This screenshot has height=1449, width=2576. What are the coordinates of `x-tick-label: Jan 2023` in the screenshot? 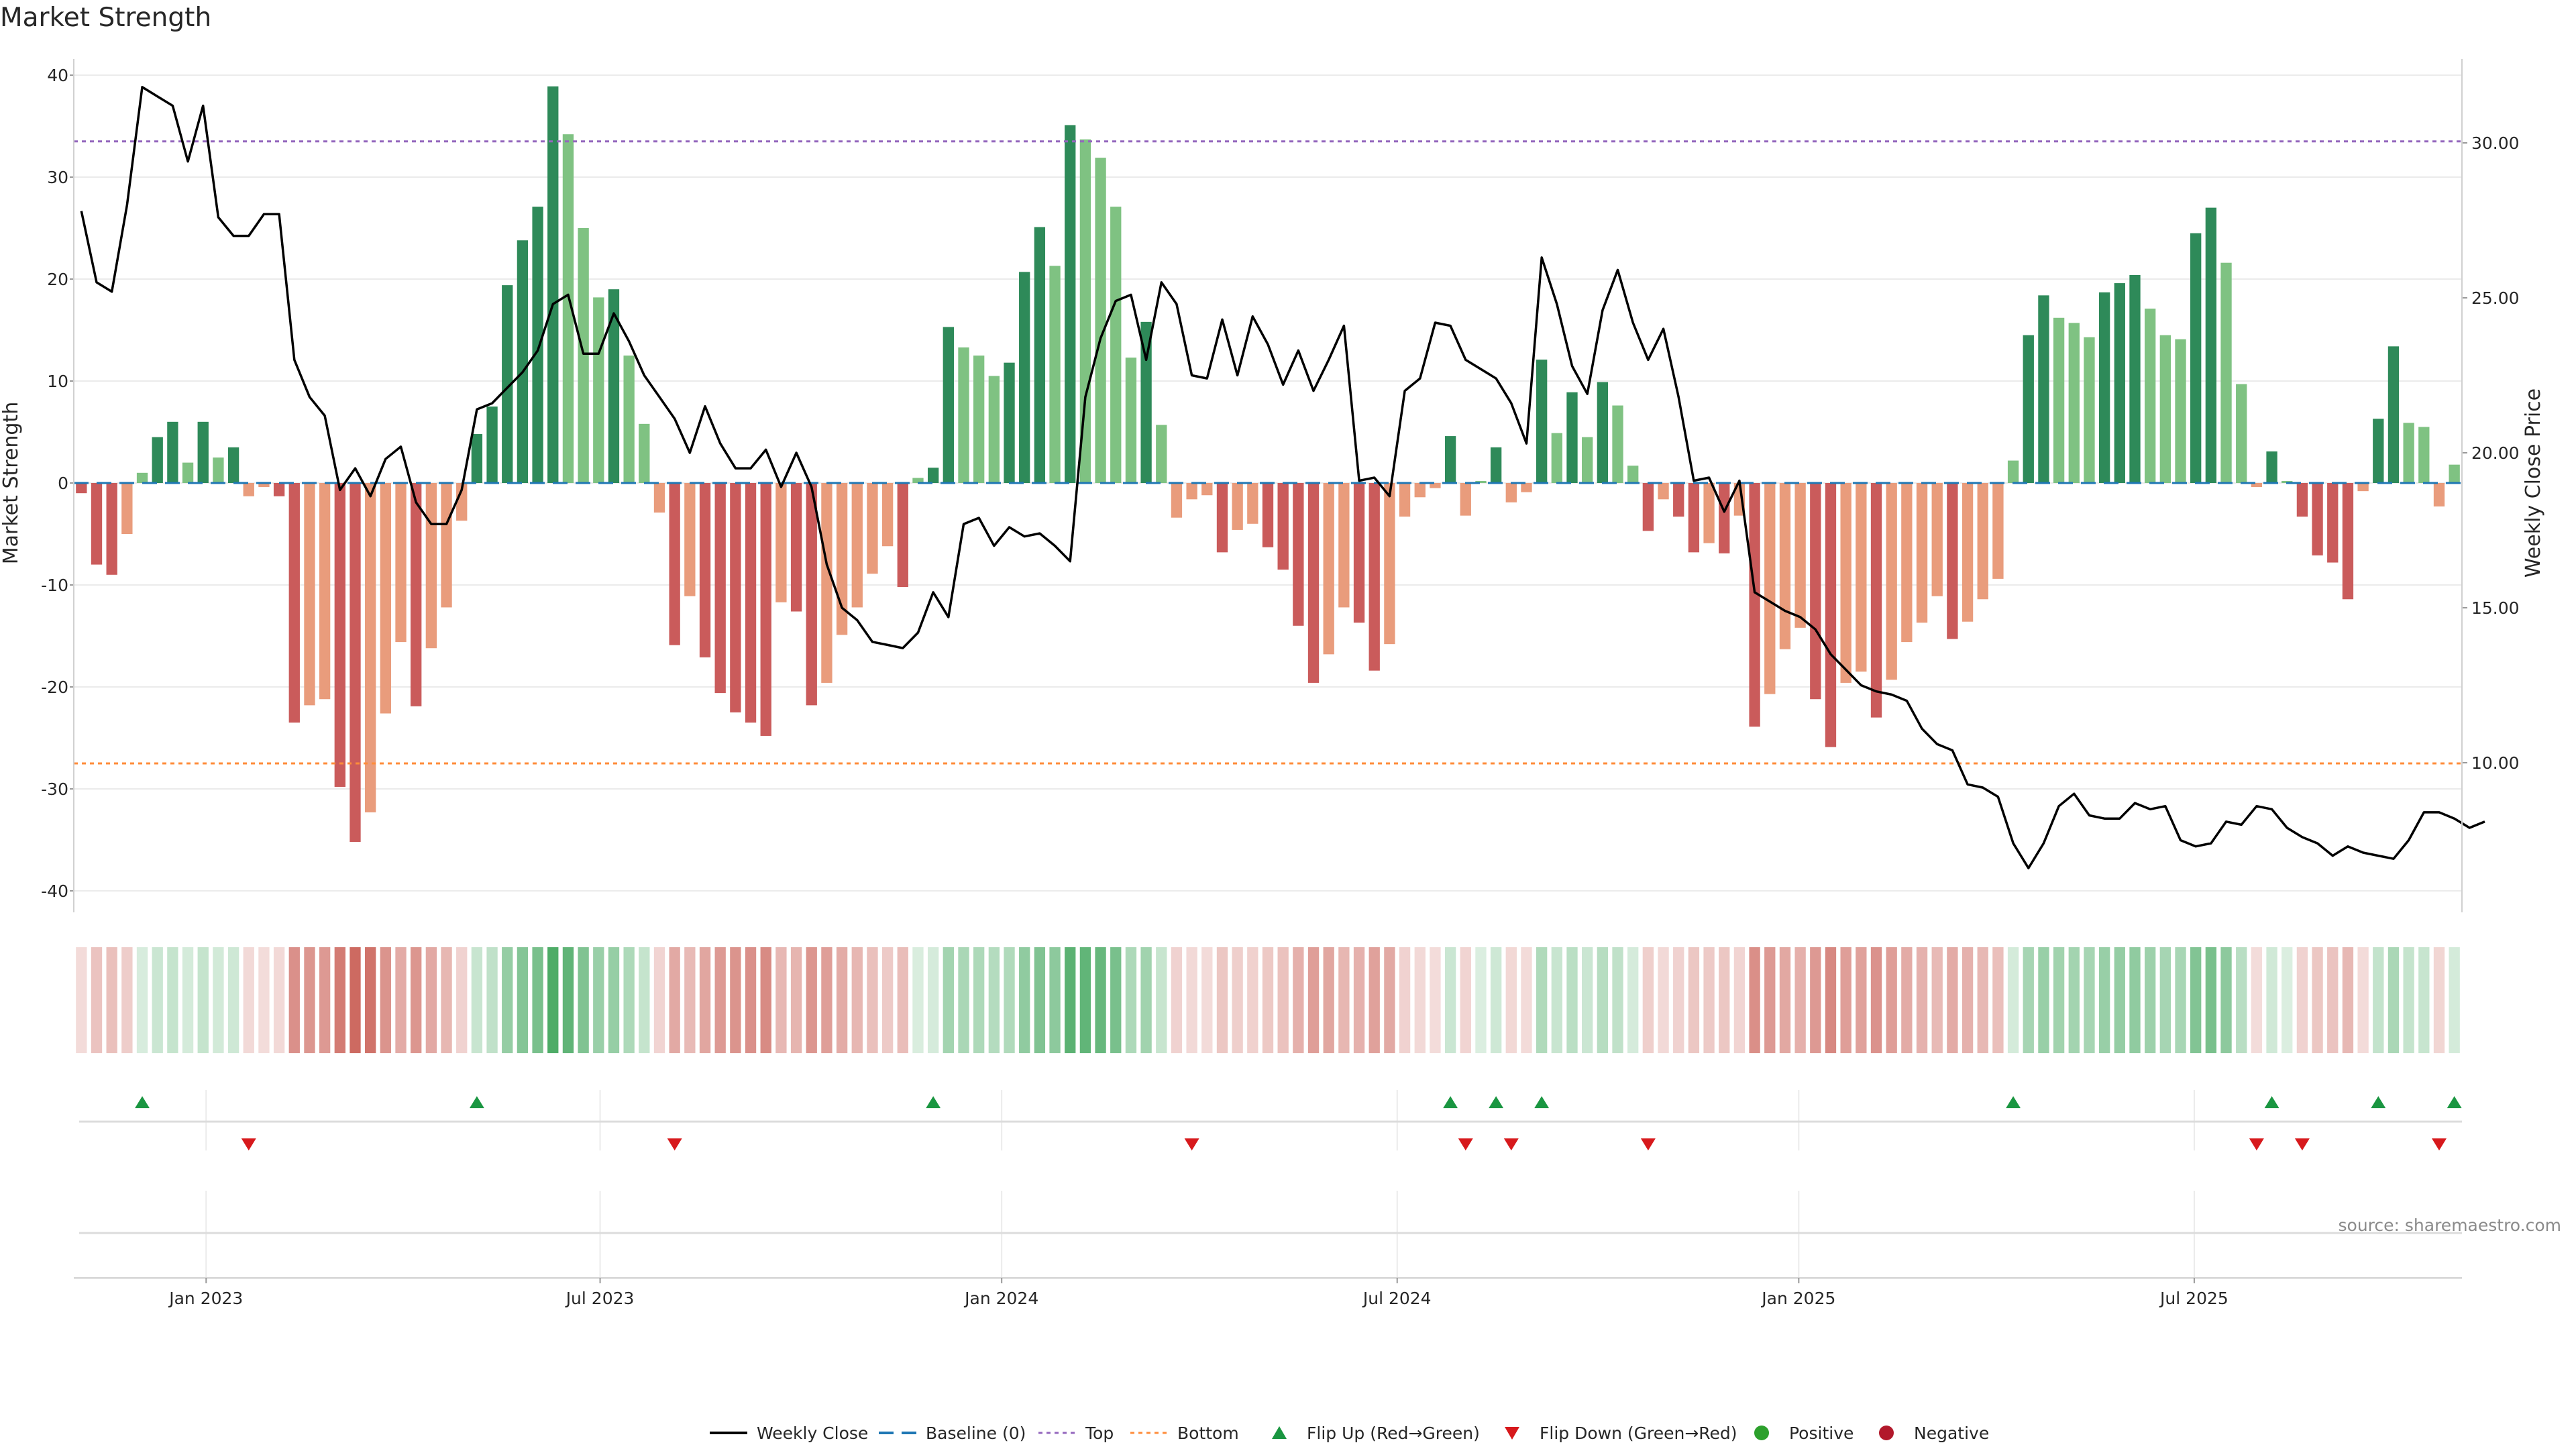 It's located at (205, 1298).